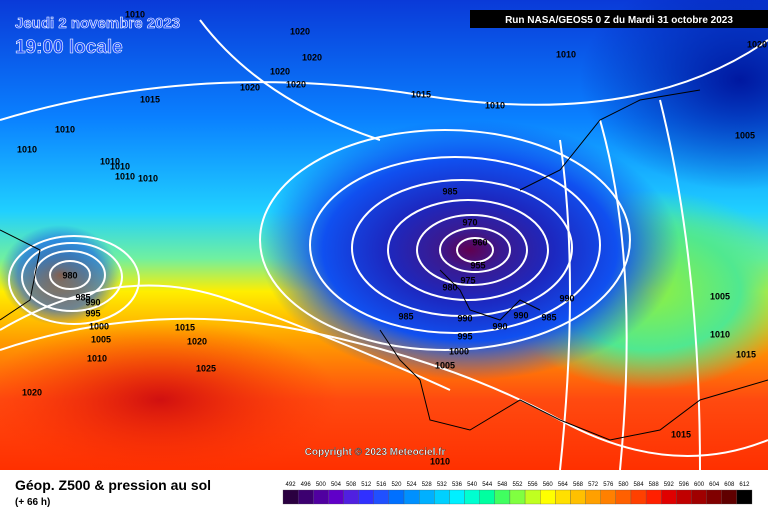  Describe the element at coordinates (306, 485) in the screenshot. I see `legend-label: 496` at that location.